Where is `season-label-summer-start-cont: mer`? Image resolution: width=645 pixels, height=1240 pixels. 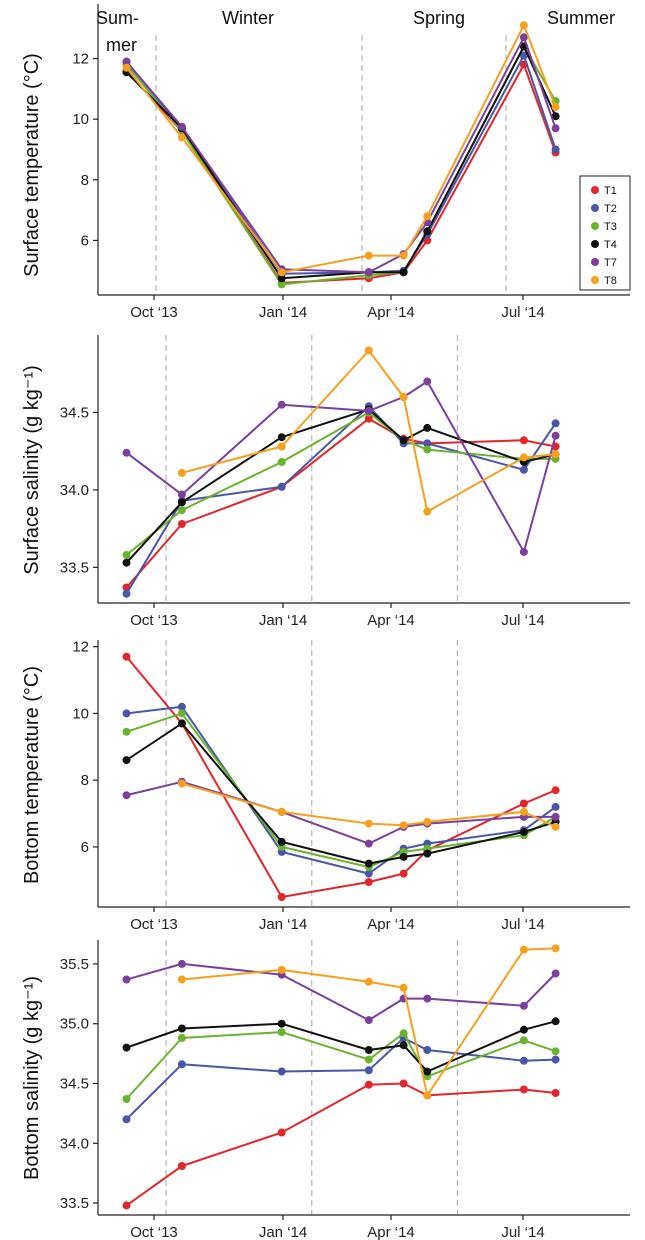 season-label-summer-start-cont: mer is located at coordinates (121, 45).